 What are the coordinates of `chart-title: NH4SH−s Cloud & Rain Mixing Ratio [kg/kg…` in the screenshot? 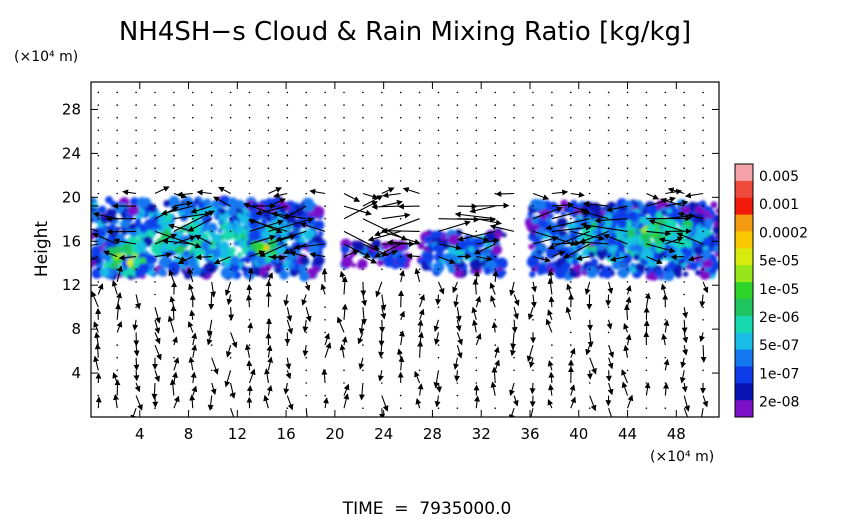 It's located at (405, 32).